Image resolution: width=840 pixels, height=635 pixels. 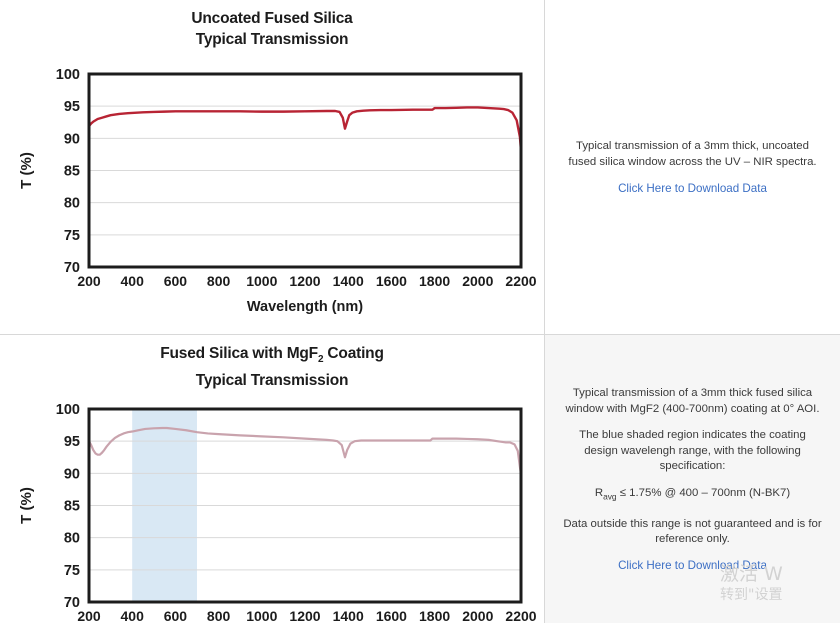 I want to click on uncoated-title-line2: Typical Transmission, so click(x=272, y=39).